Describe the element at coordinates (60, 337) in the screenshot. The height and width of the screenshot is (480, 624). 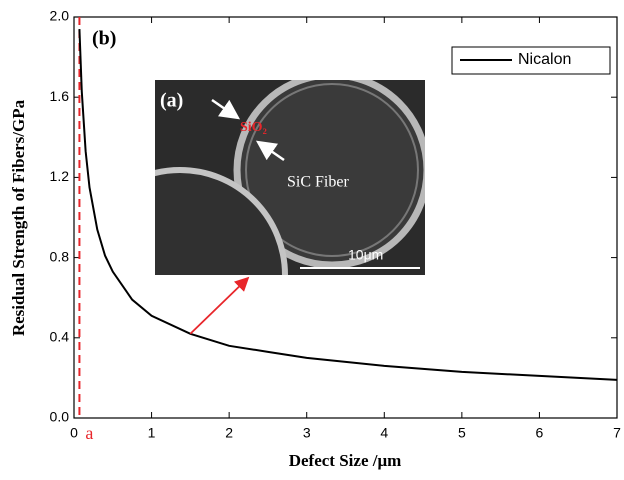
I see `y-tick-label: 0.4` at that location.